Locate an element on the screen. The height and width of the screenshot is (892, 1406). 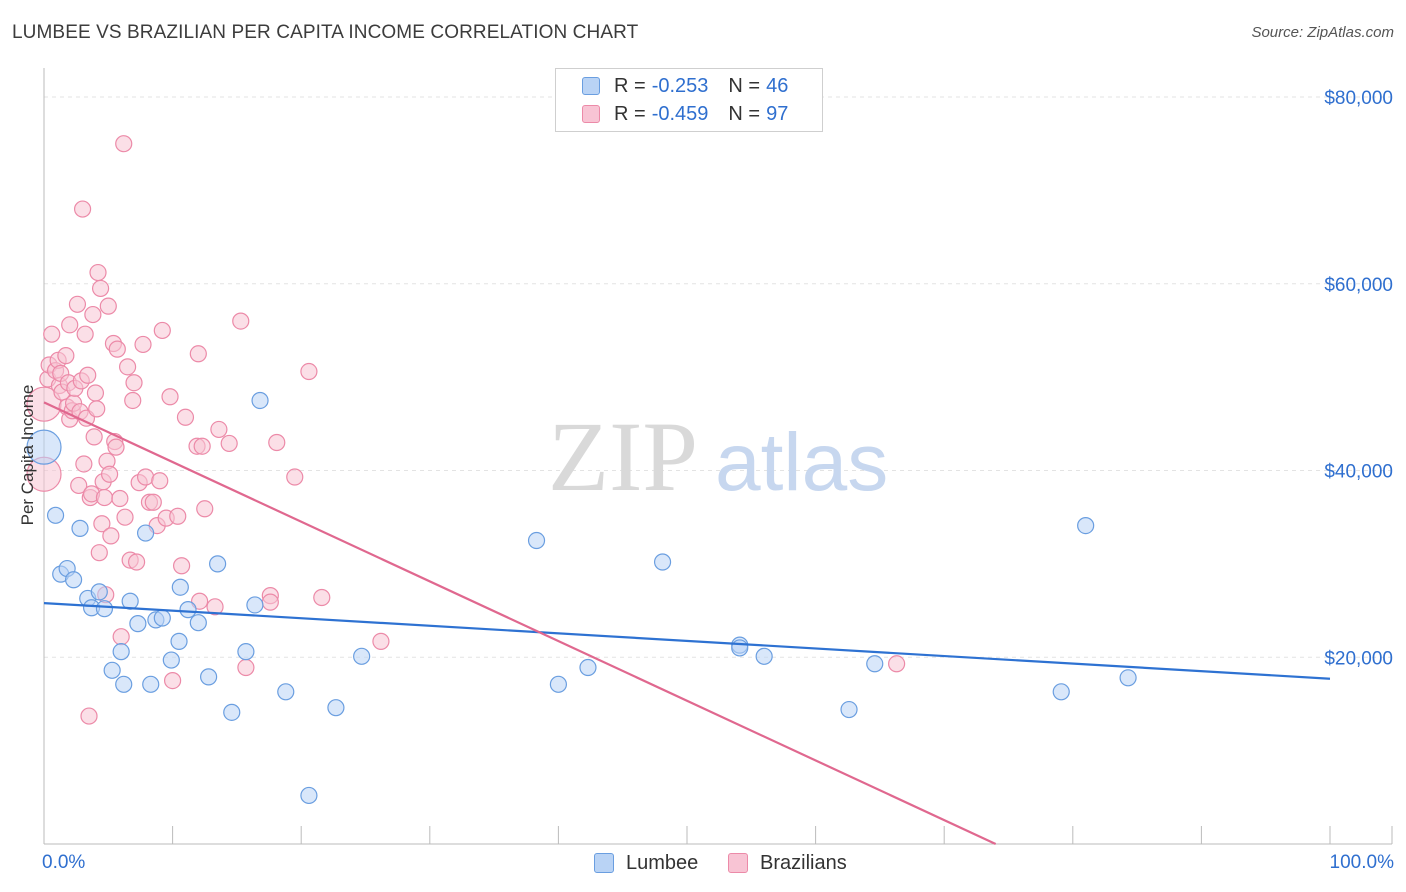
legend-n-label: N = is located at coordinates (744, 113).